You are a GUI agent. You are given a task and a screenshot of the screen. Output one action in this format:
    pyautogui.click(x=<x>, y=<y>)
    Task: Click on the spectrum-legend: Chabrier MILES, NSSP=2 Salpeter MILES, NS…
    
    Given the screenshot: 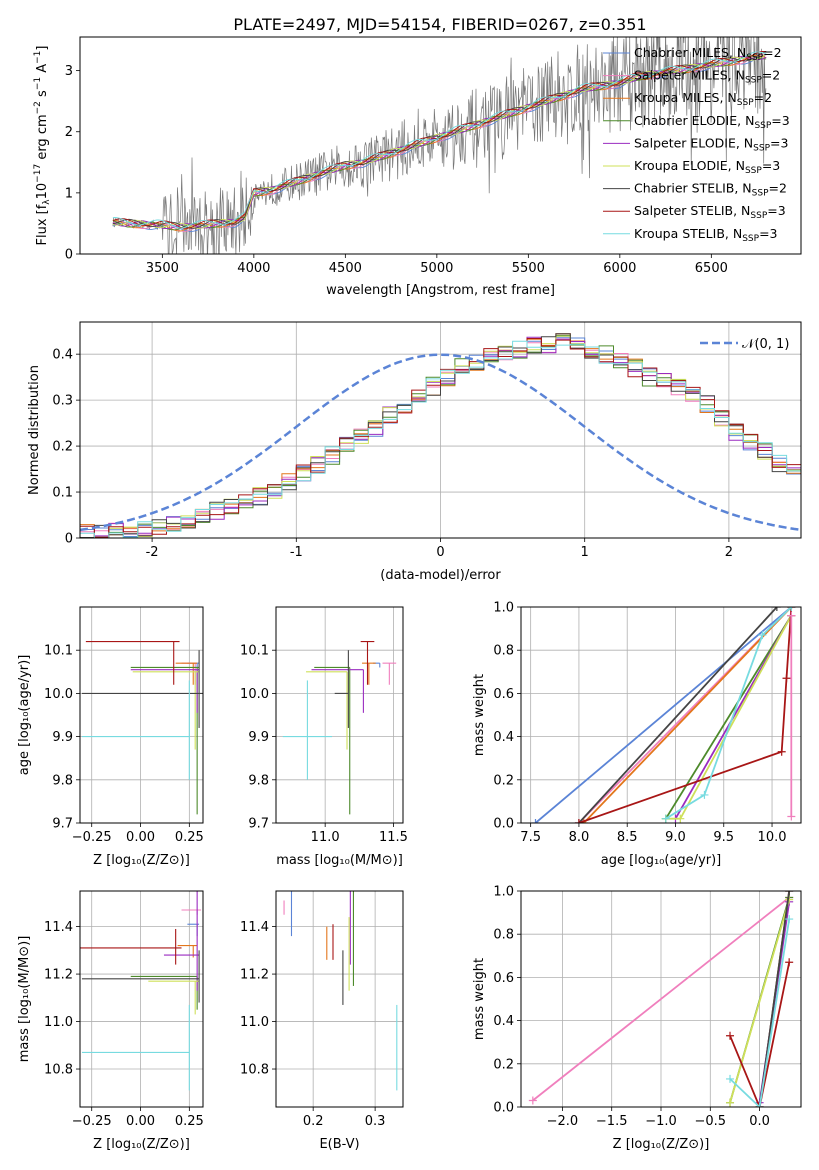 What is the action you would take?
    pyautogui.click(x=696, y=144)
    